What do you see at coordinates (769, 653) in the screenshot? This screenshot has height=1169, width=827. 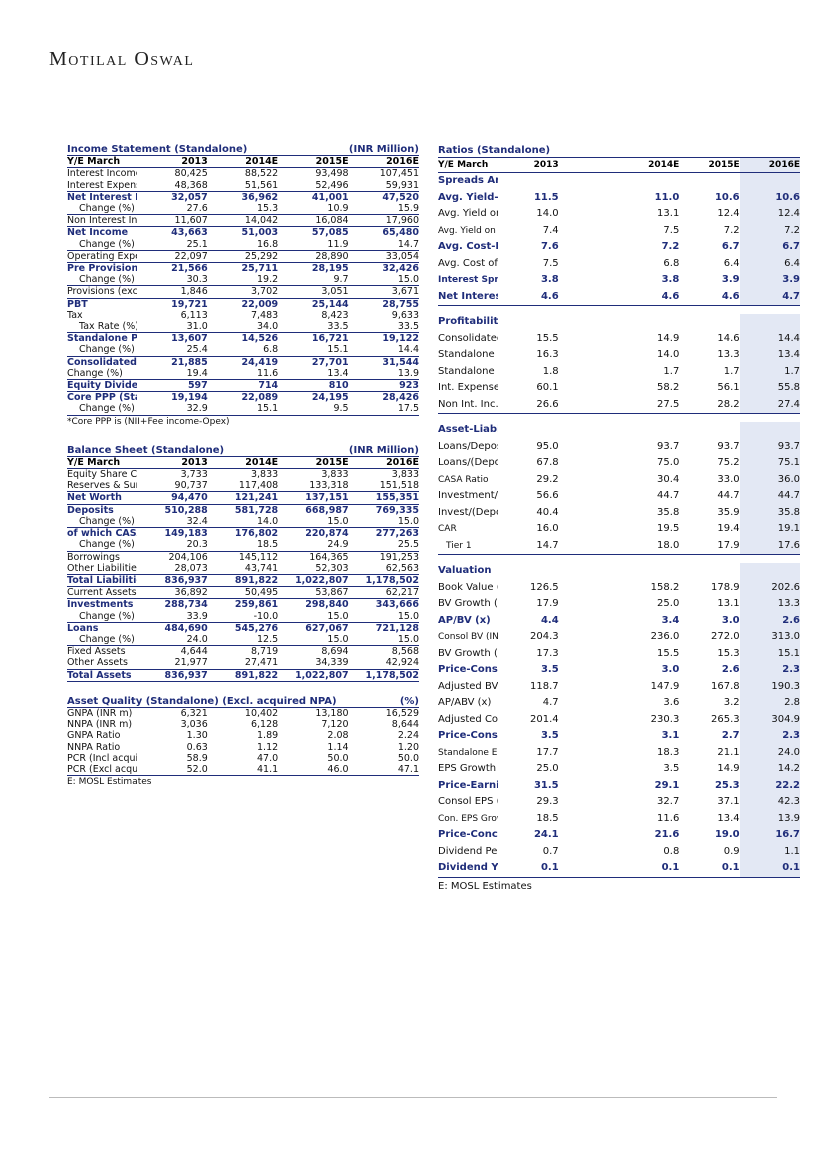 I see `row-value: 15.1` at bounding box center [769, 653].